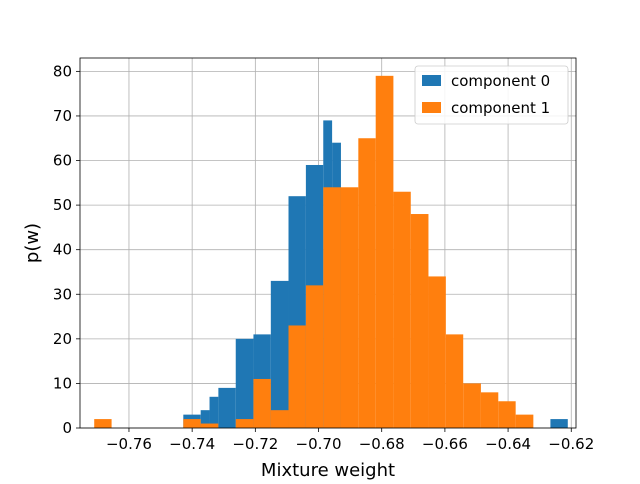  I want to click on y-tick-label: 50, so click(62, 205).